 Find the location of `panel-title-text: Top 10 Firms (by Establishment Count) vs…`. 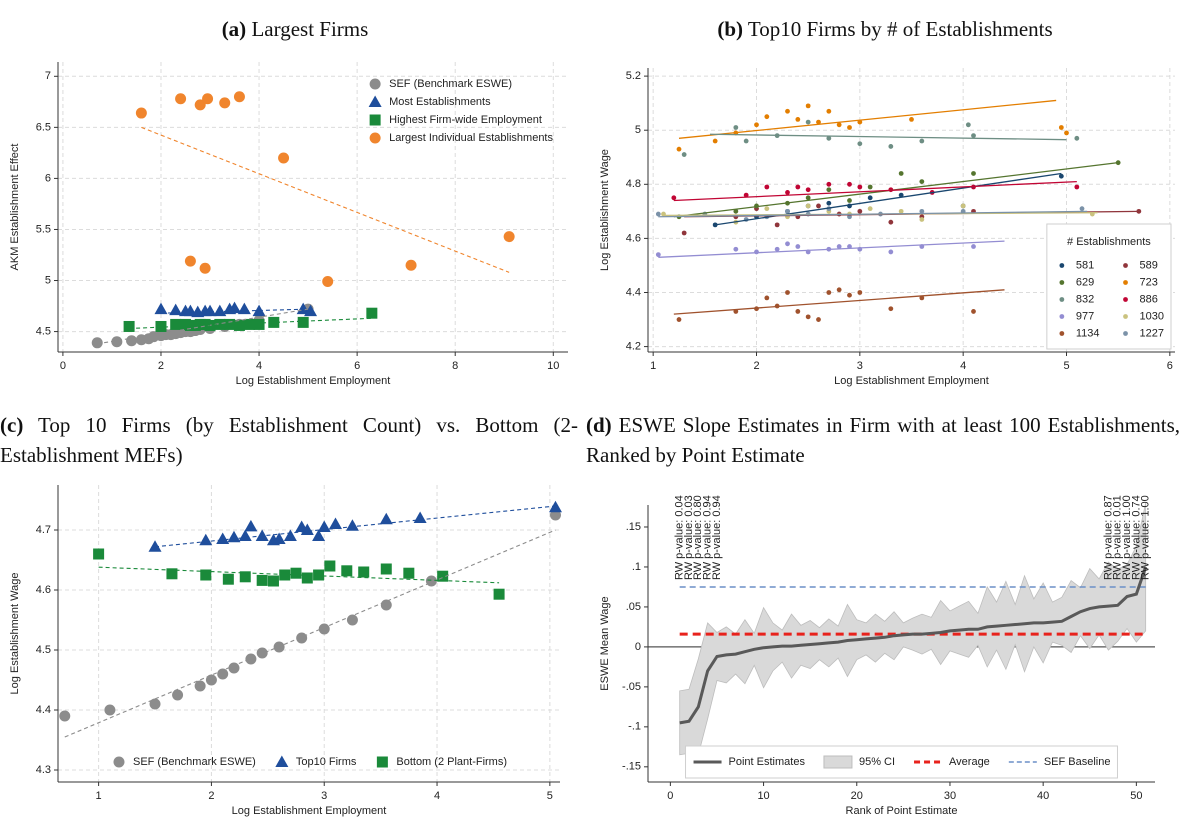

panel-title-text: Top 10 Firms (by Establishment Count) vs… is located at coordinates (289, 440).